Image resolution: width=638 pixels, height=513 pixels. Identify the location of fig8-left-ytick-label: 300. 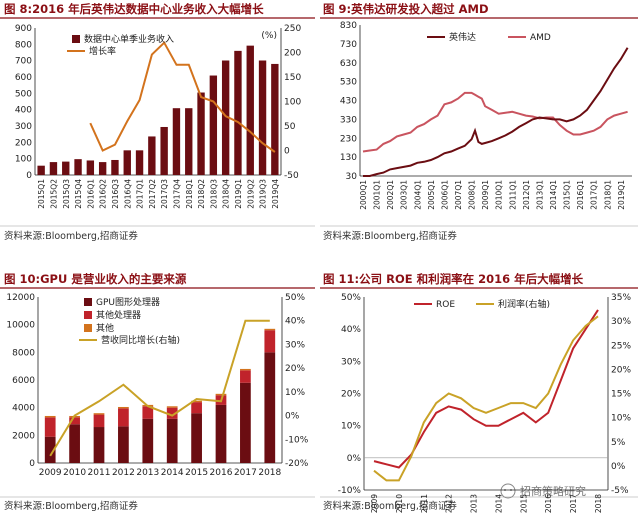
(23, 127).